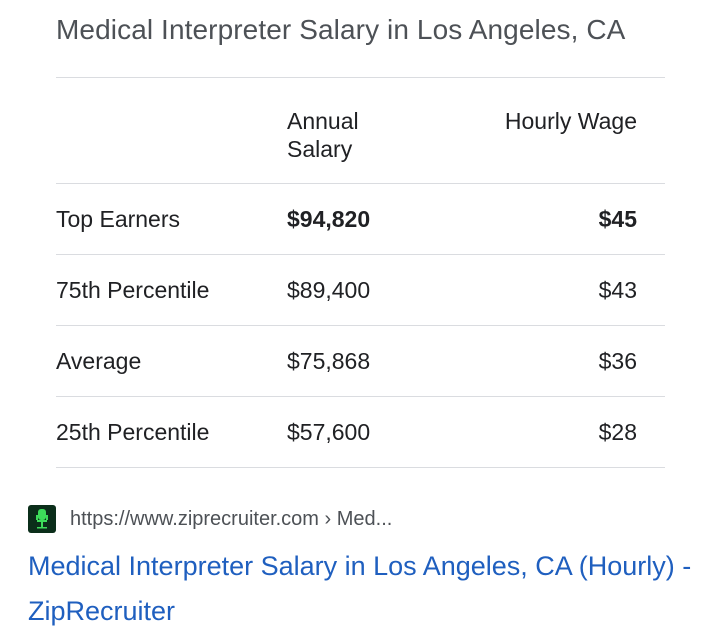  I want to click on table-row: Top Earners $94,820 $45, so click(360, 218).